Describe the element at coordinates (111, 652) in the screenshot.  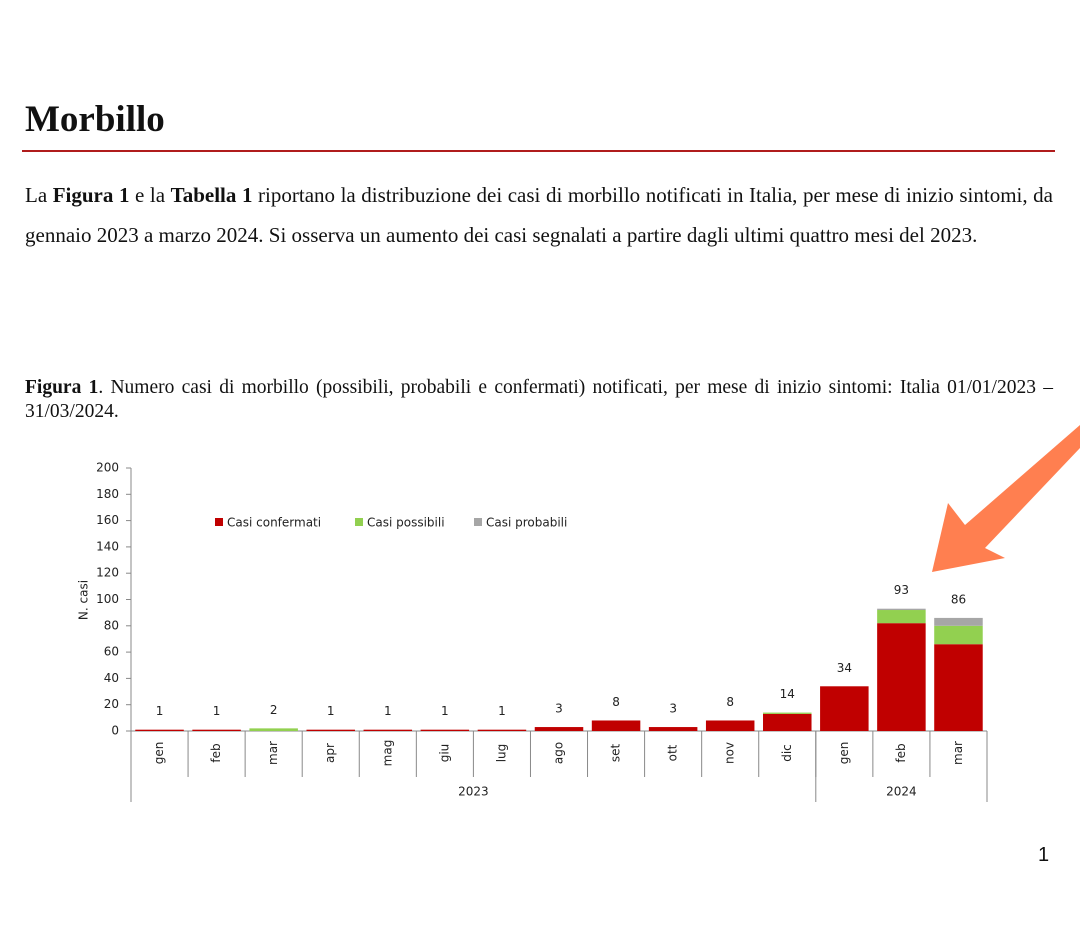
I see `y-tick-label: 60` at that location.